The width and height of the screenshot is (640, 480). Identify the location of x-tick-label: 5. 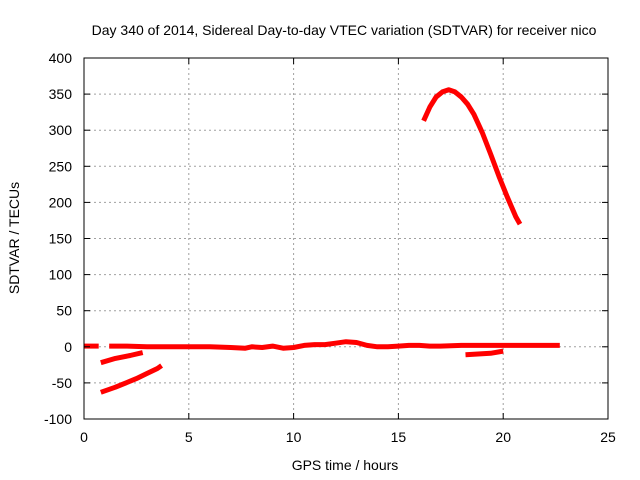
(189, 437).